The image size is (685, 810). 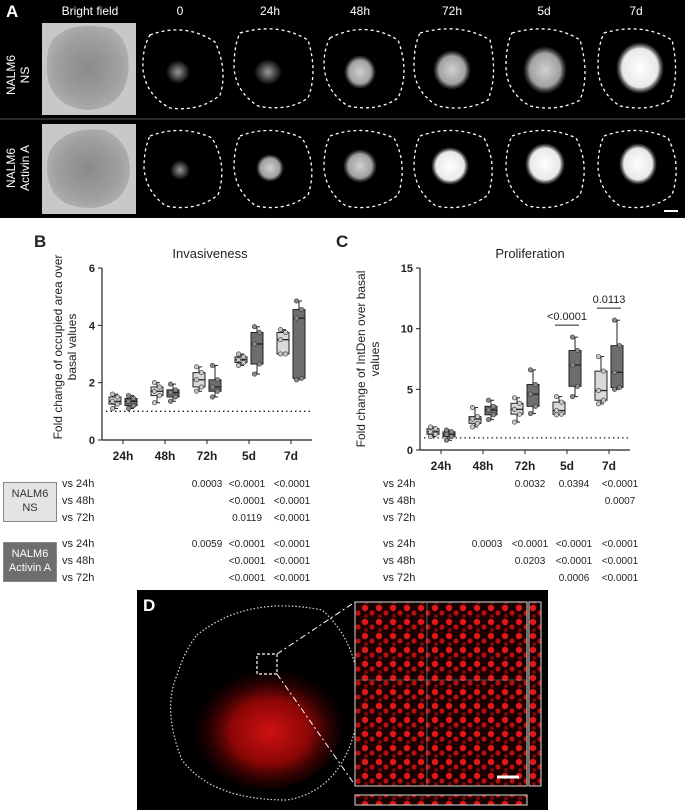 I want to click on comparison-label-c: vs 48h, so click(x=399, y=561).